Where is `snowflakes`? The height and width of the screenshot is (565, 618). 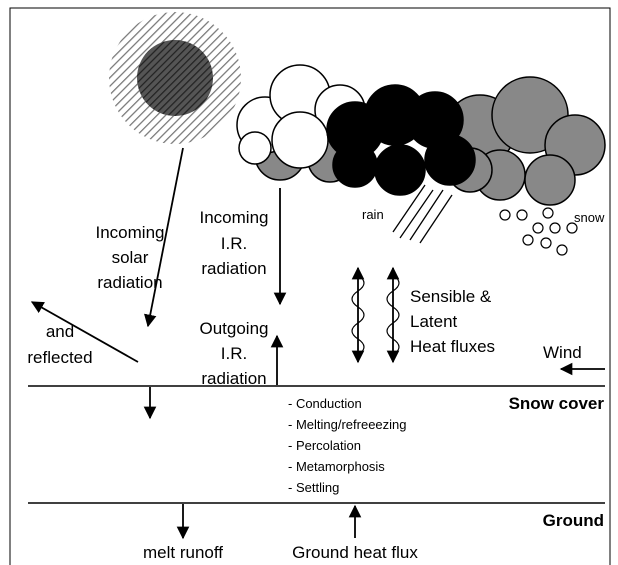
snowflakes is located at coordinates (538, 231).